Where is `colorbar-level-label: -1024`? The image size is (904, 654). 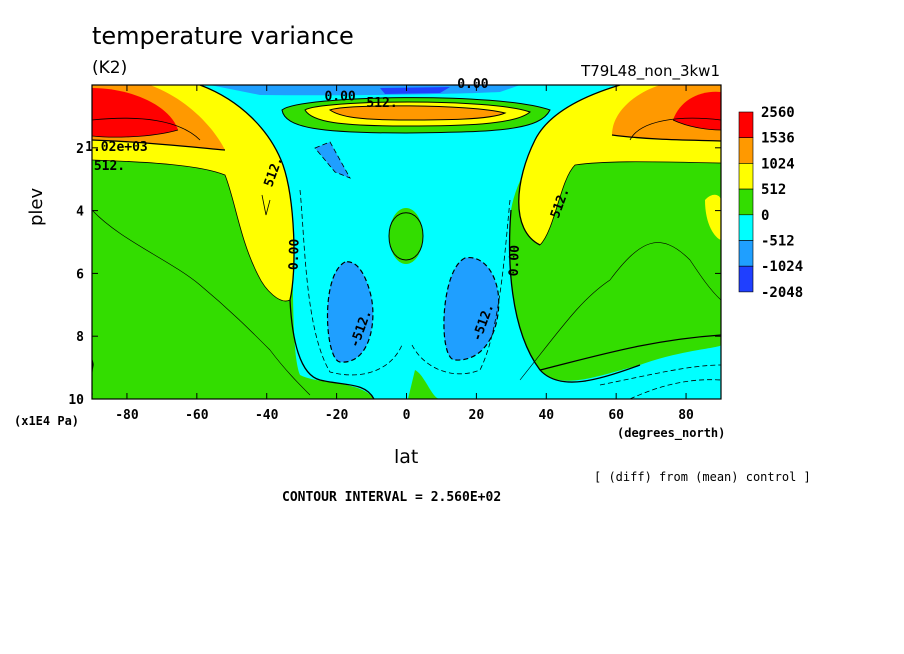 colorbar-level-label: -1024 is located at coordinates (782, 267).